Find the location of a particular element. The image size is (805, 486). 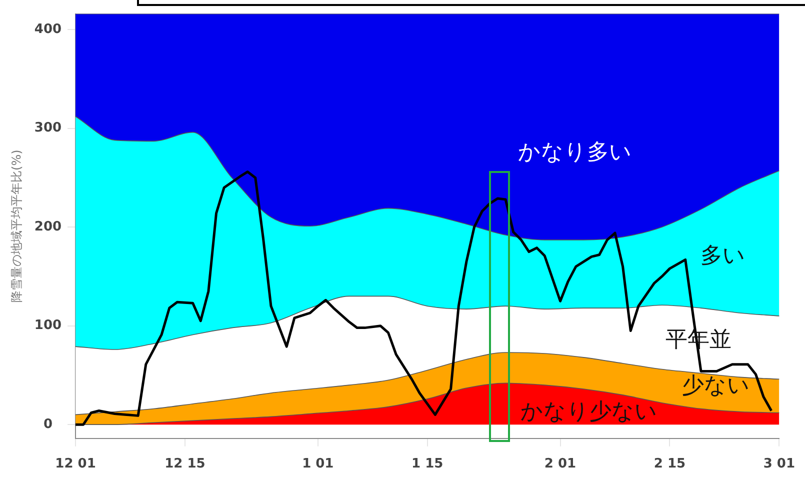

y-axis-title: 降雪量の地域平均平年比(%) is located at coordinates (16, 226).